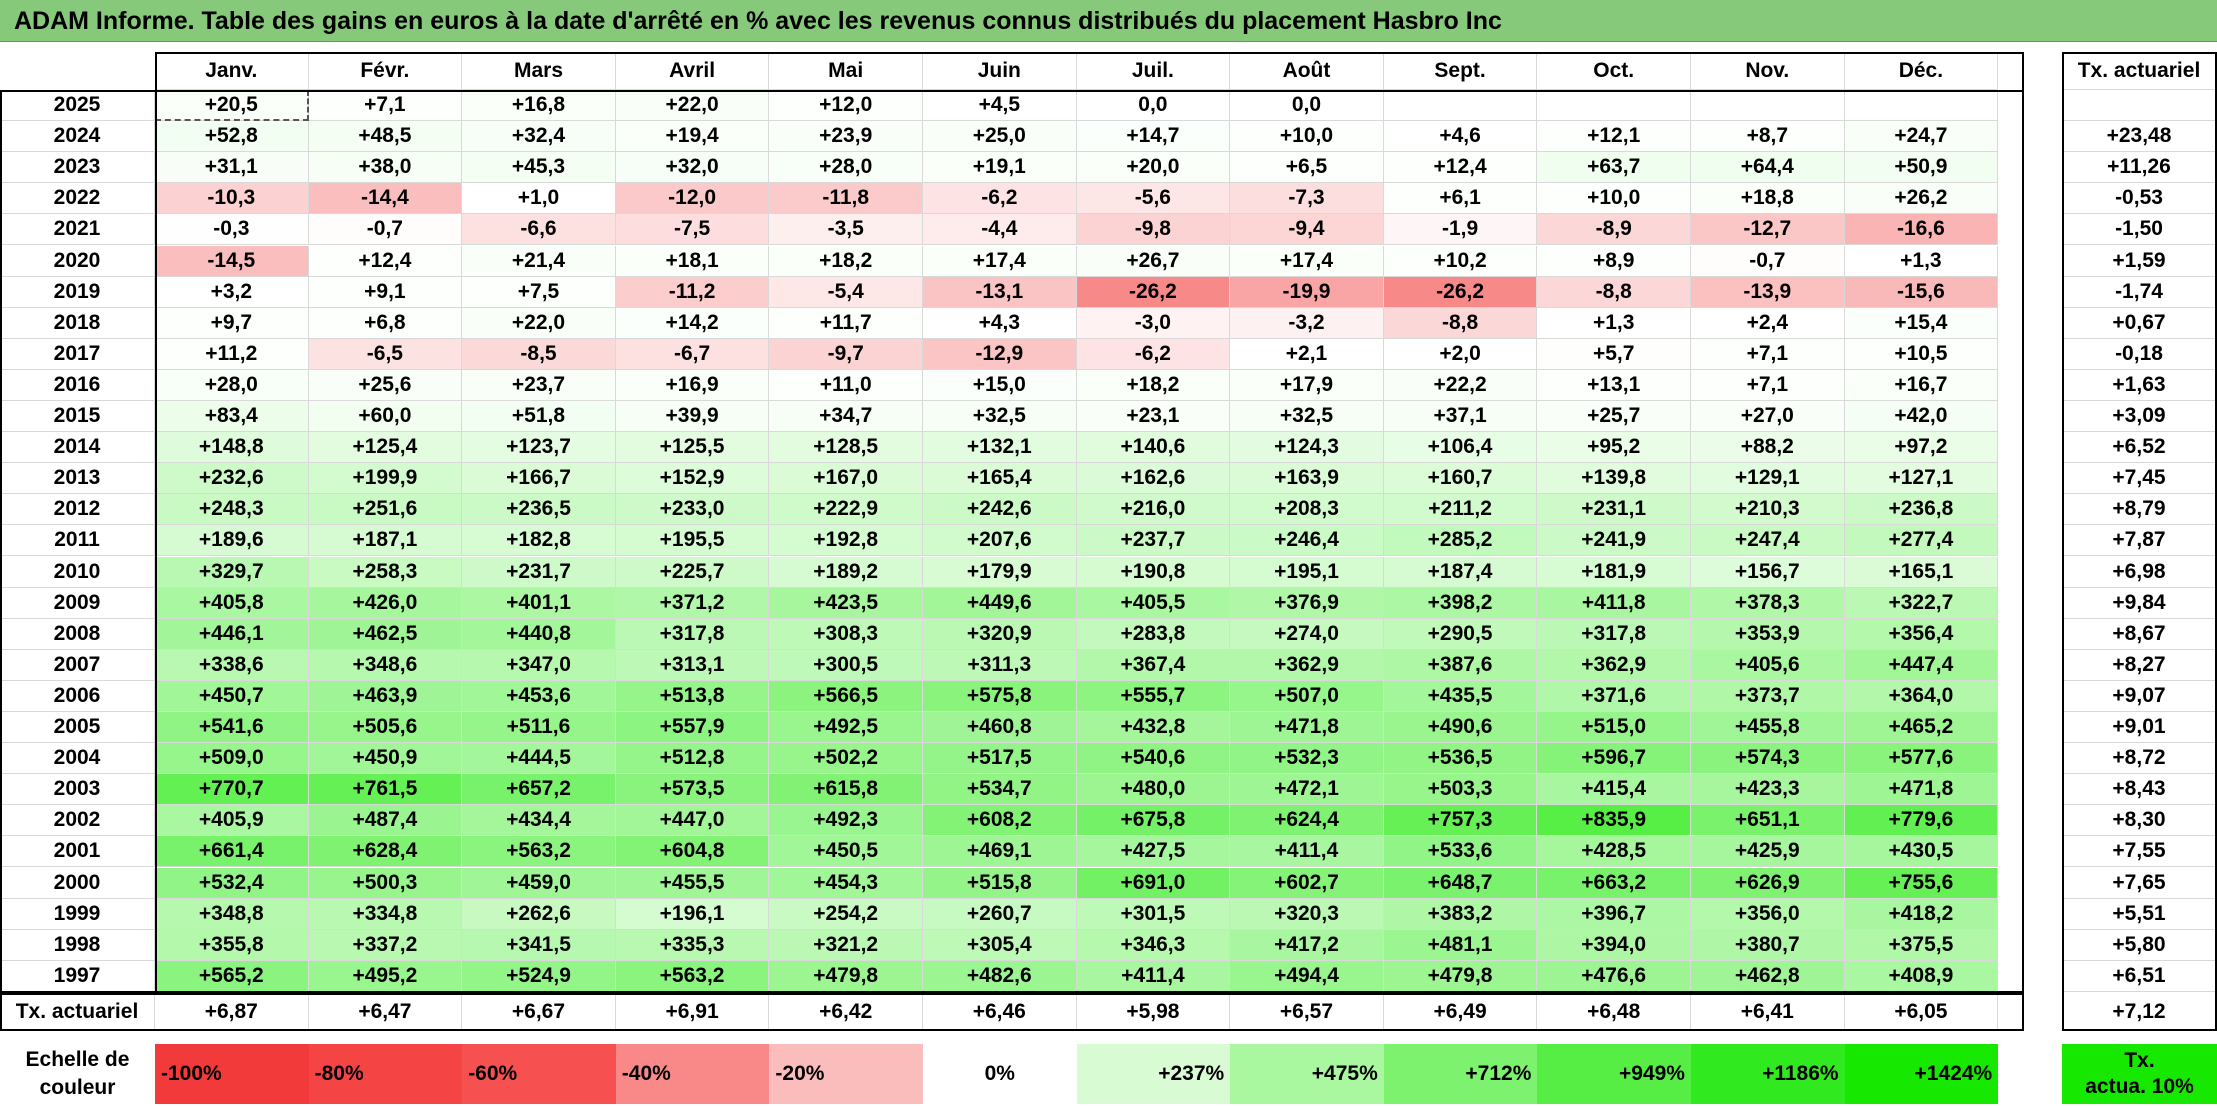  I want to click on legend-label: Echelle de couleur, so click(77, 1074).